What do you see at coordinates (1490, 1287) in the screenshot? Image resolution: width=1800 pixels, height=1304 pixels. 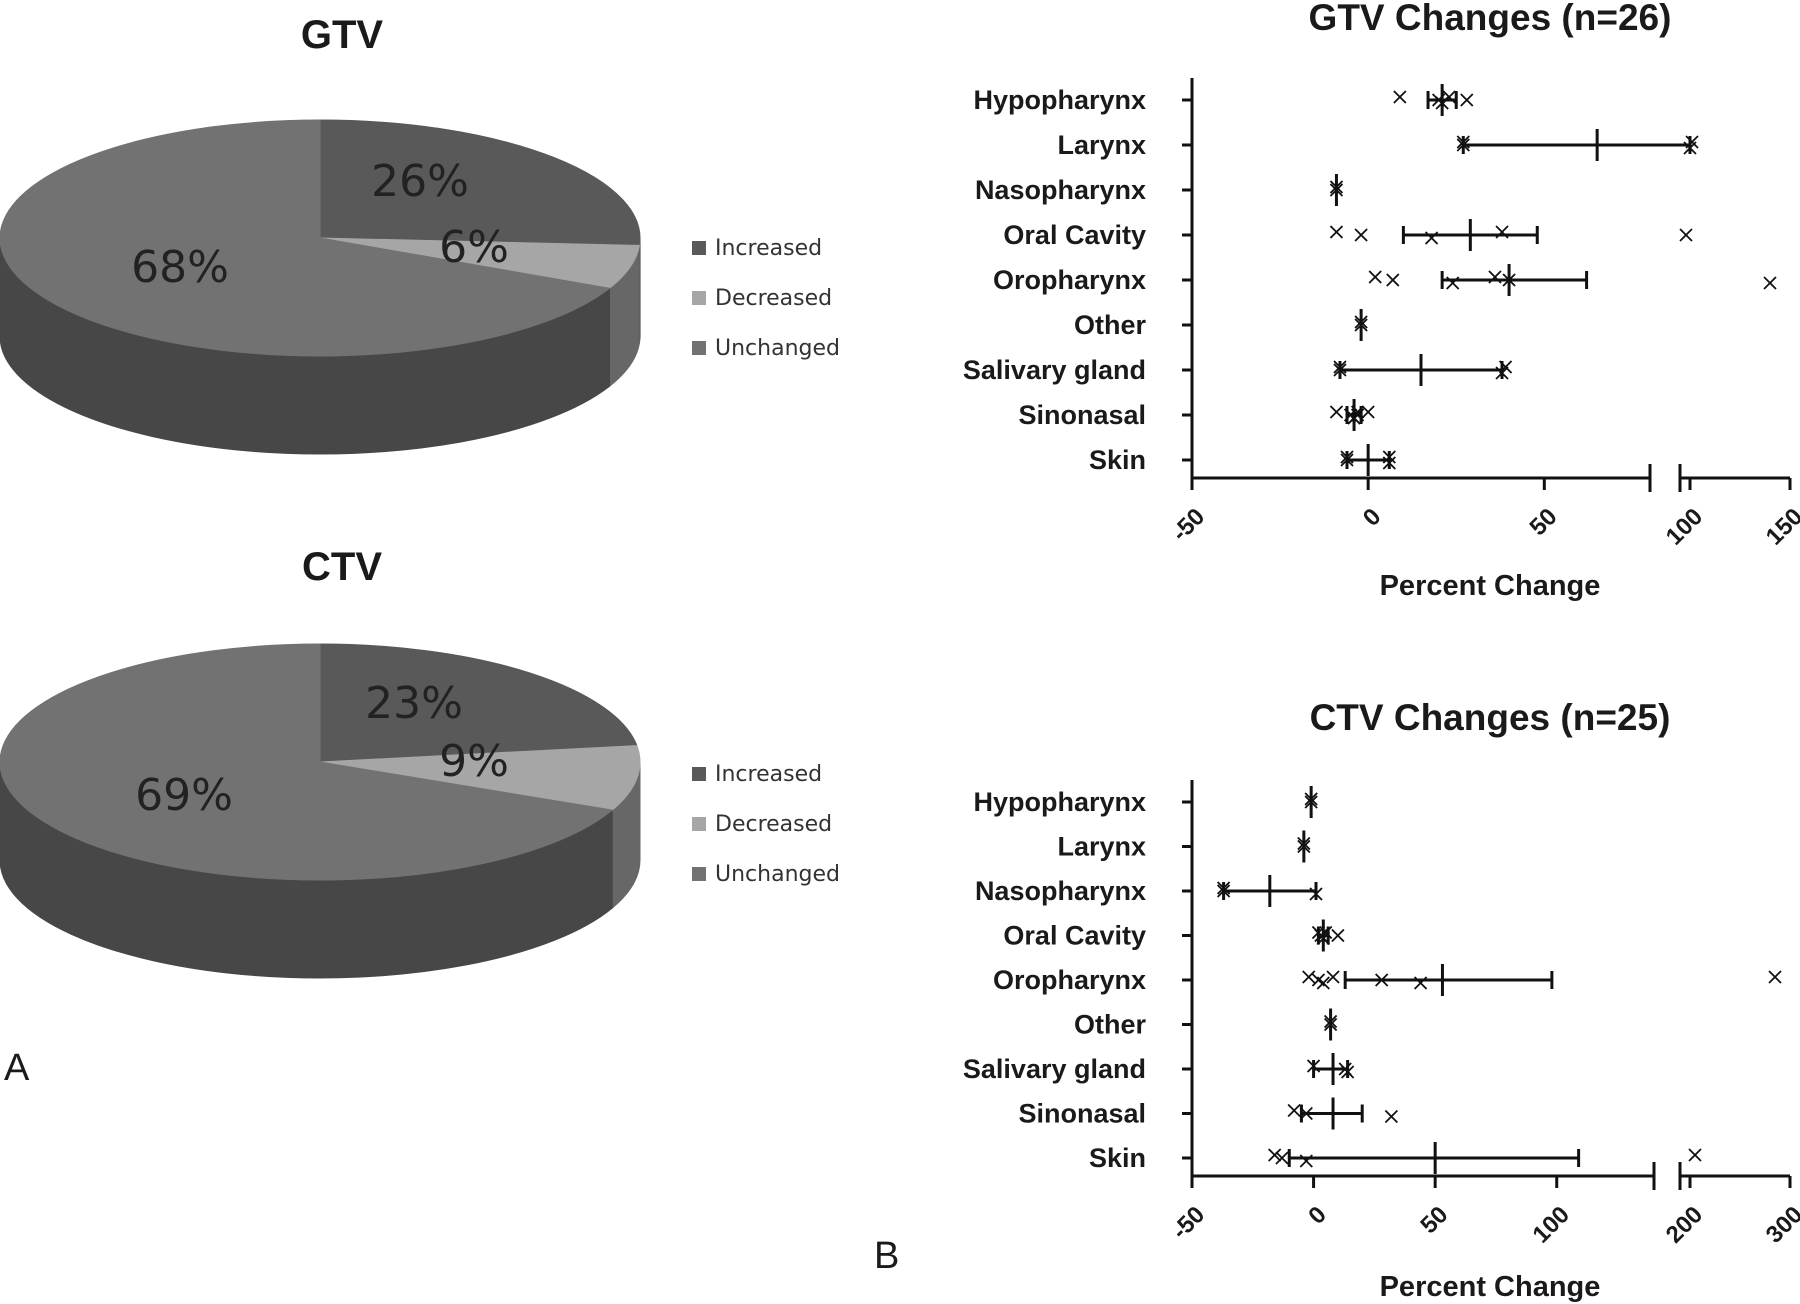 I see `x-axis-label: Percent Change` at bounding box center [1490, 1287].